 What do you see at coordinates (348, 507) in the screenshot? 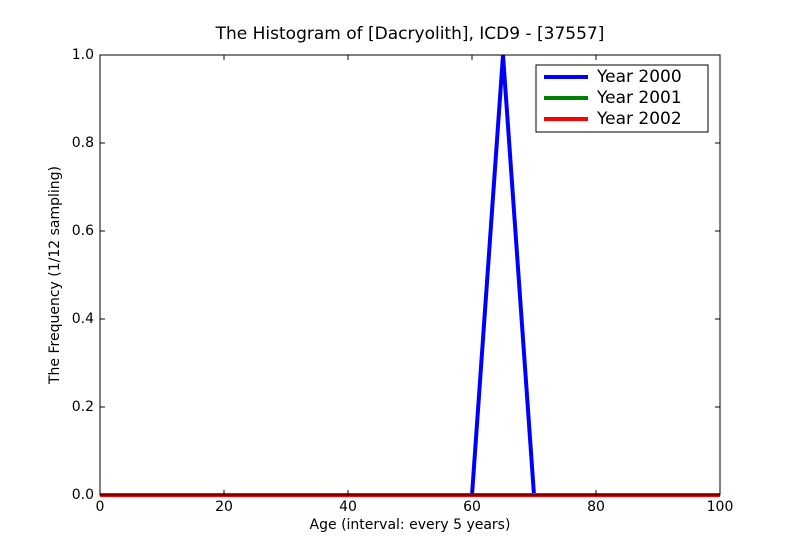
I see `x-tick-label: 40` at bounding box center [348, 507].